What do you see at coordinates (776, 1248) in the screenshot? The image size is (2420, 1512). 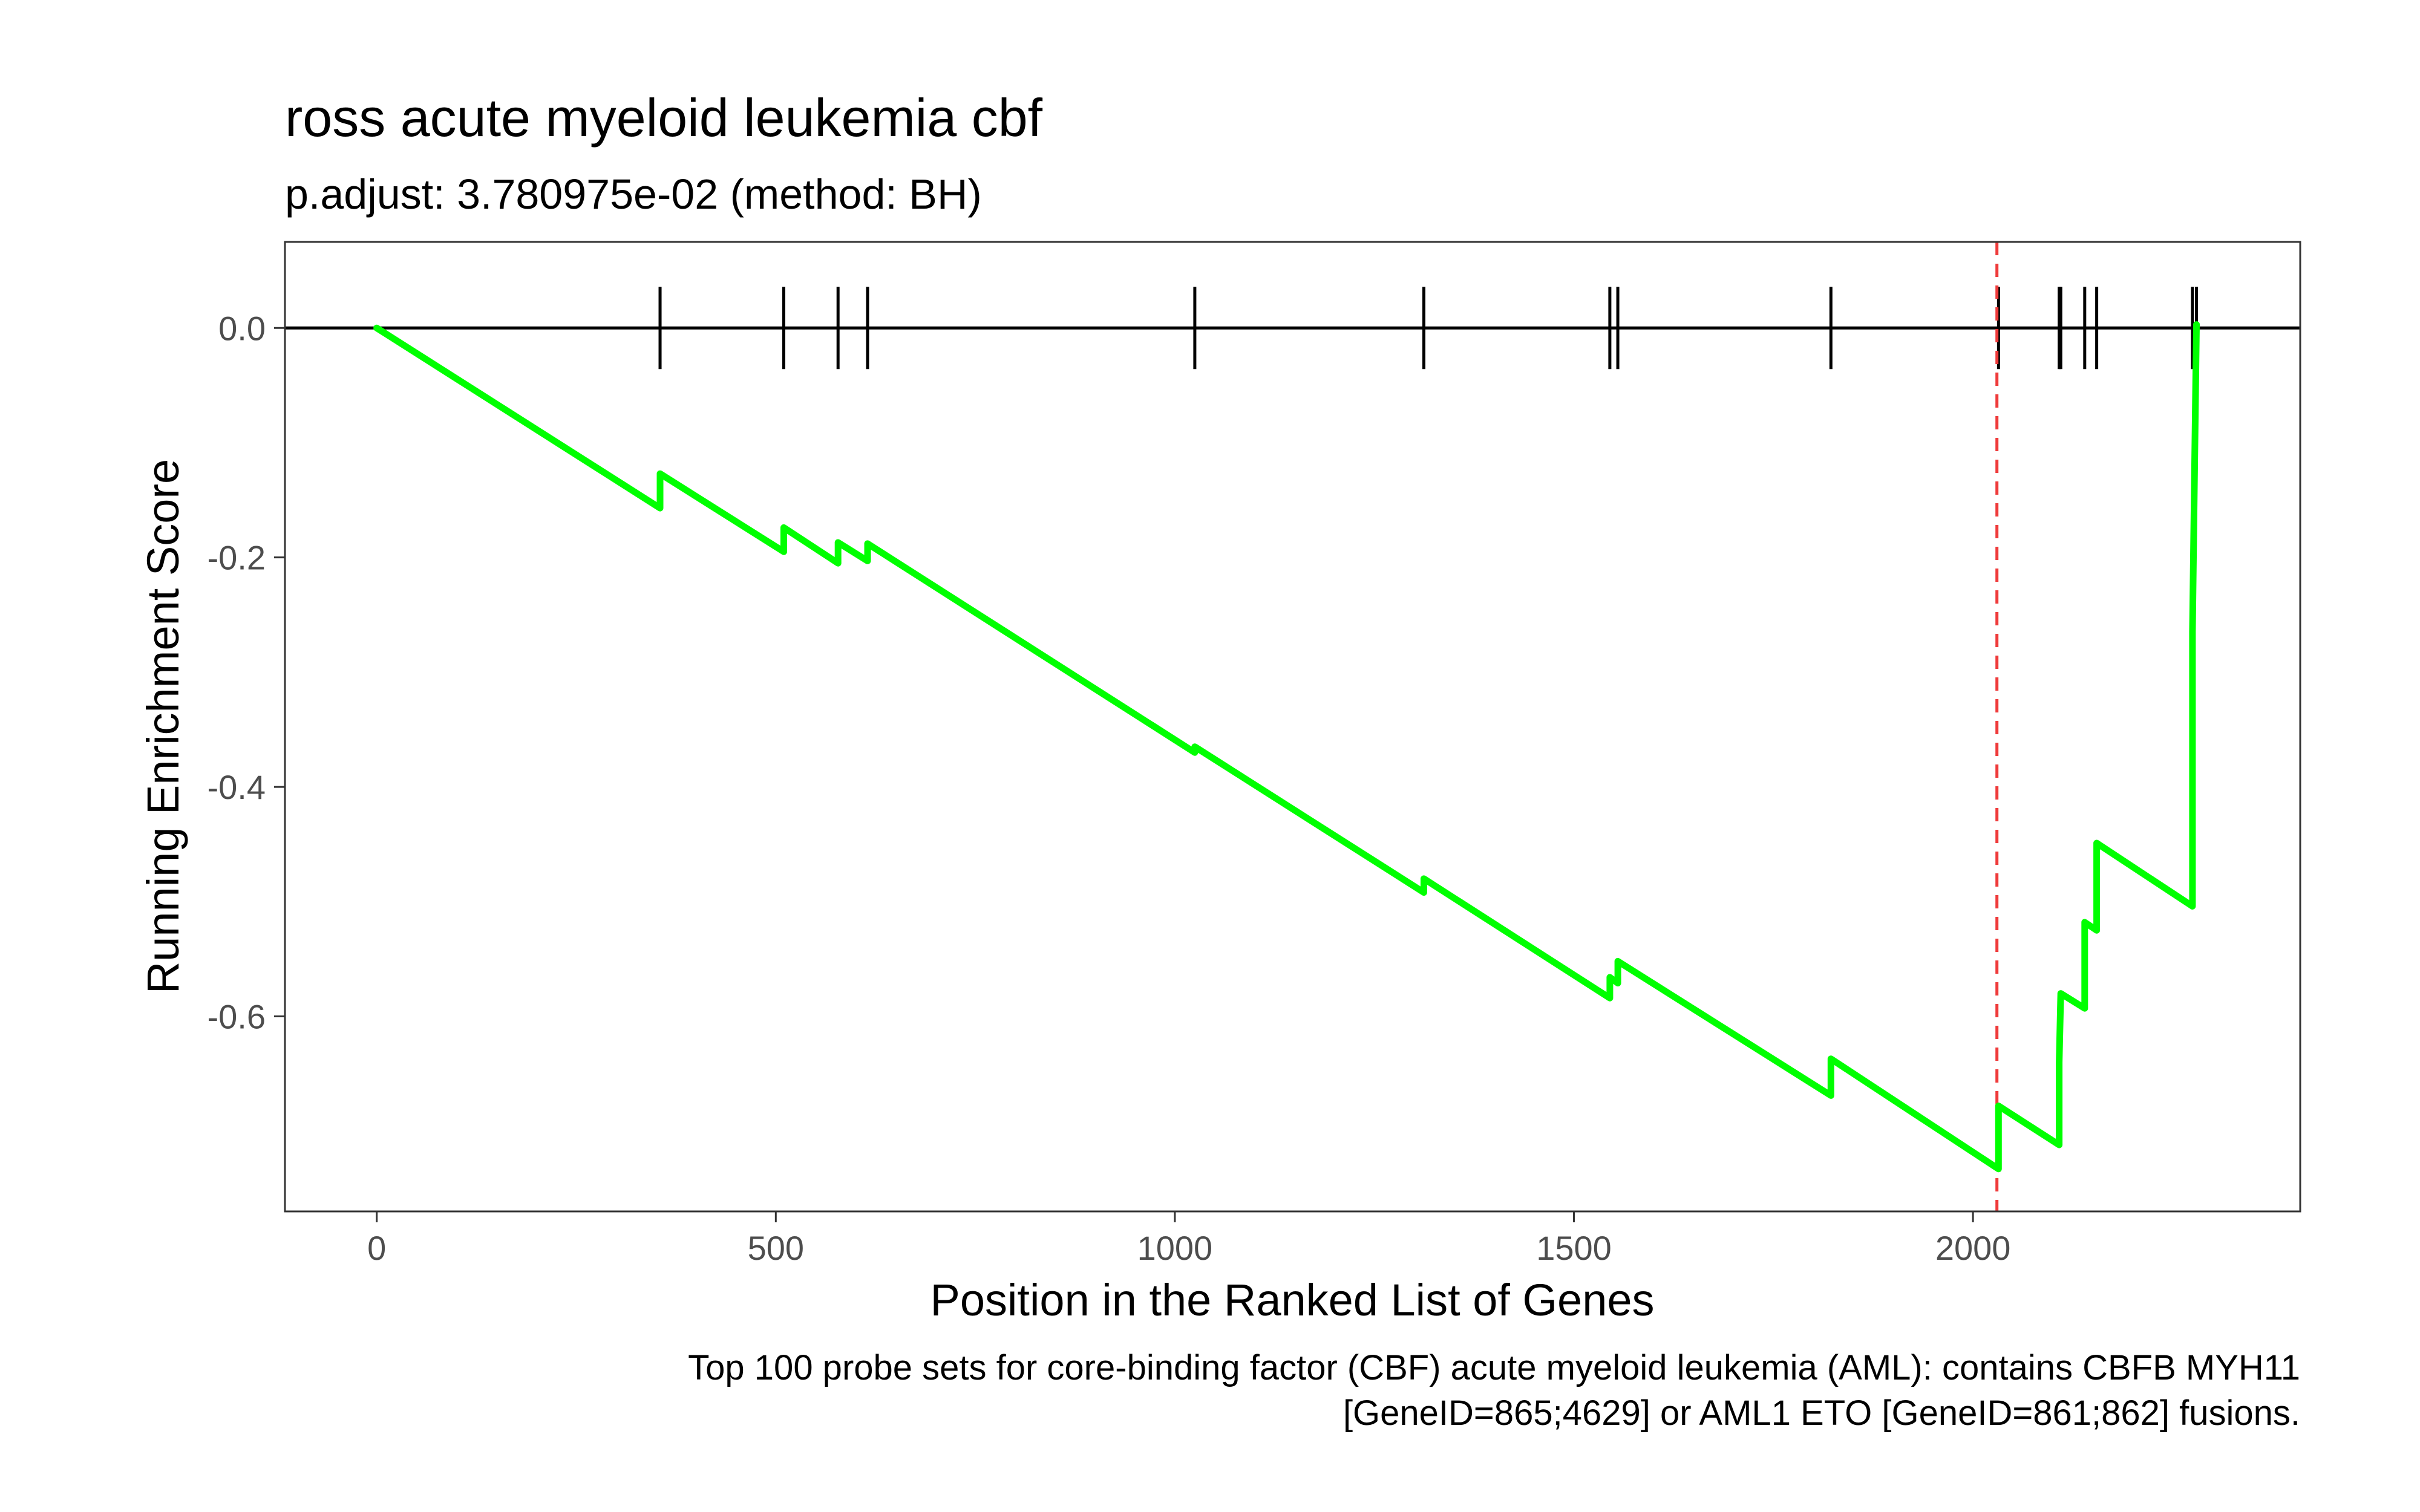 I see `x-tick-label: 500` at bounding box center [776, 1248].